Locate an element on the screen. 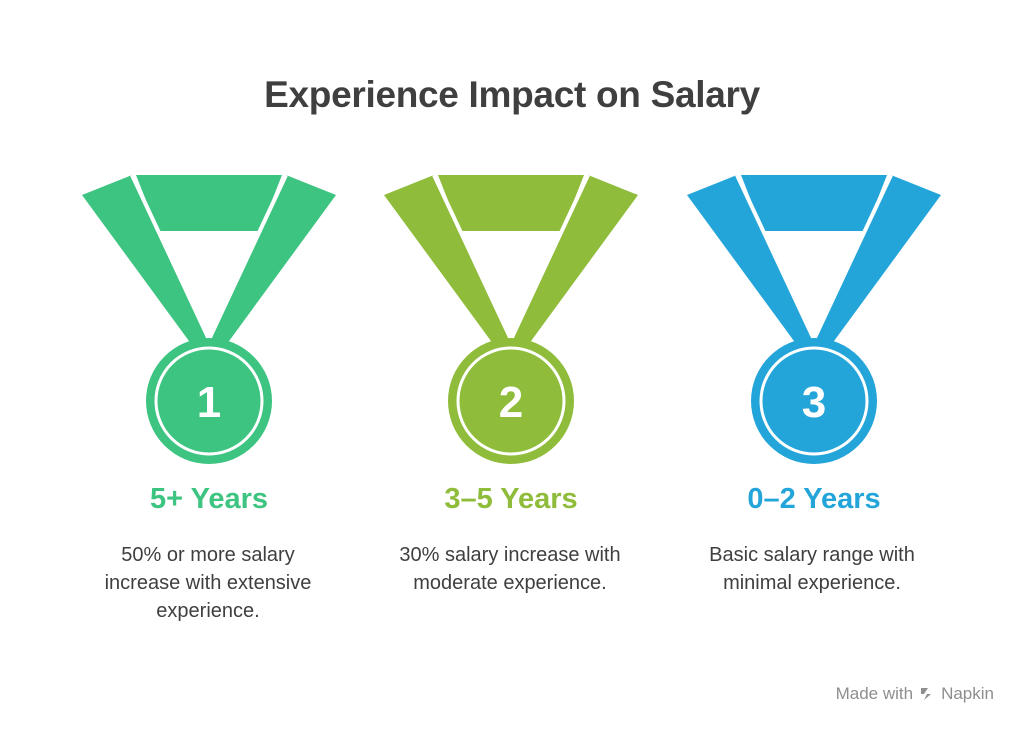  medal-2-graphic: 2 is located at coordinates (511, 319).